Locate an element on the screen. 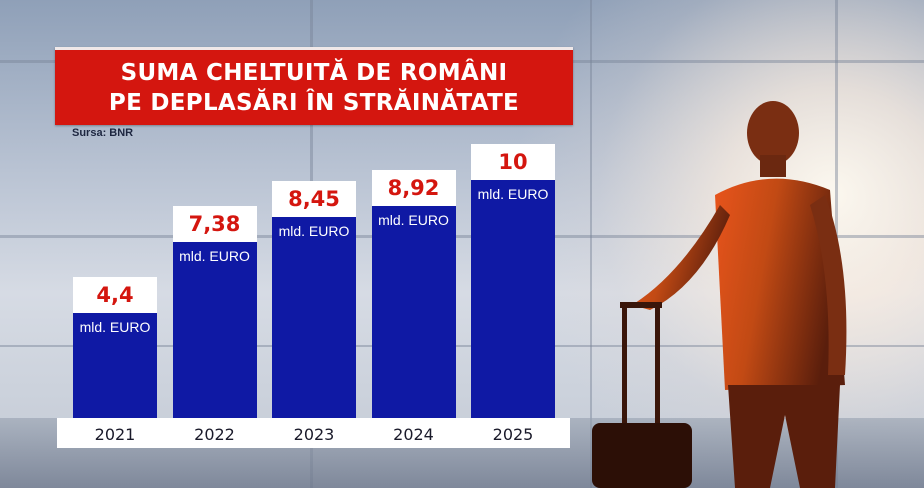 The width and height of the screenshot is (924, 488). data-label: 8,45 is located at coordinates (314, 198).